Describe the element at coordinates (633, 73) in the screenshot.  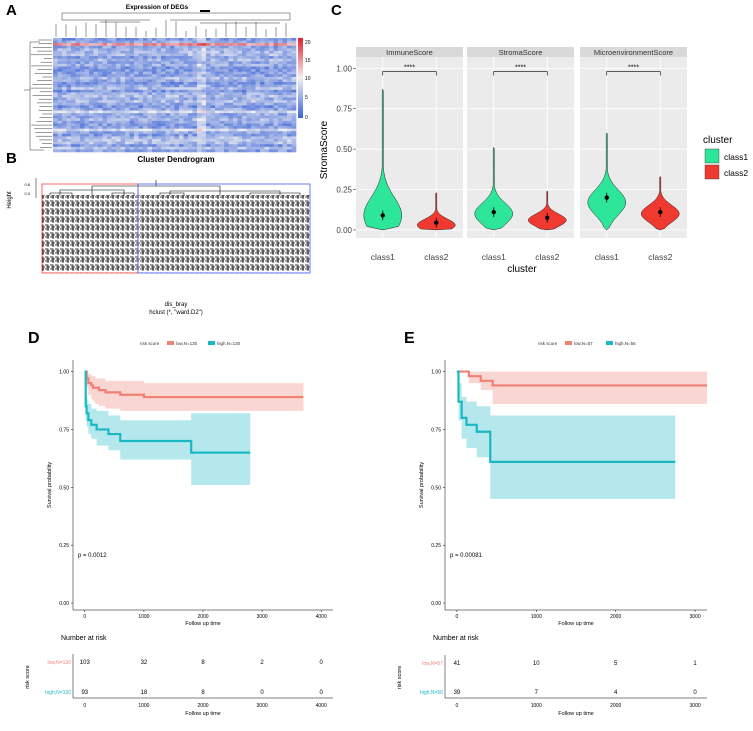
I see `significance-bracket` at that location.